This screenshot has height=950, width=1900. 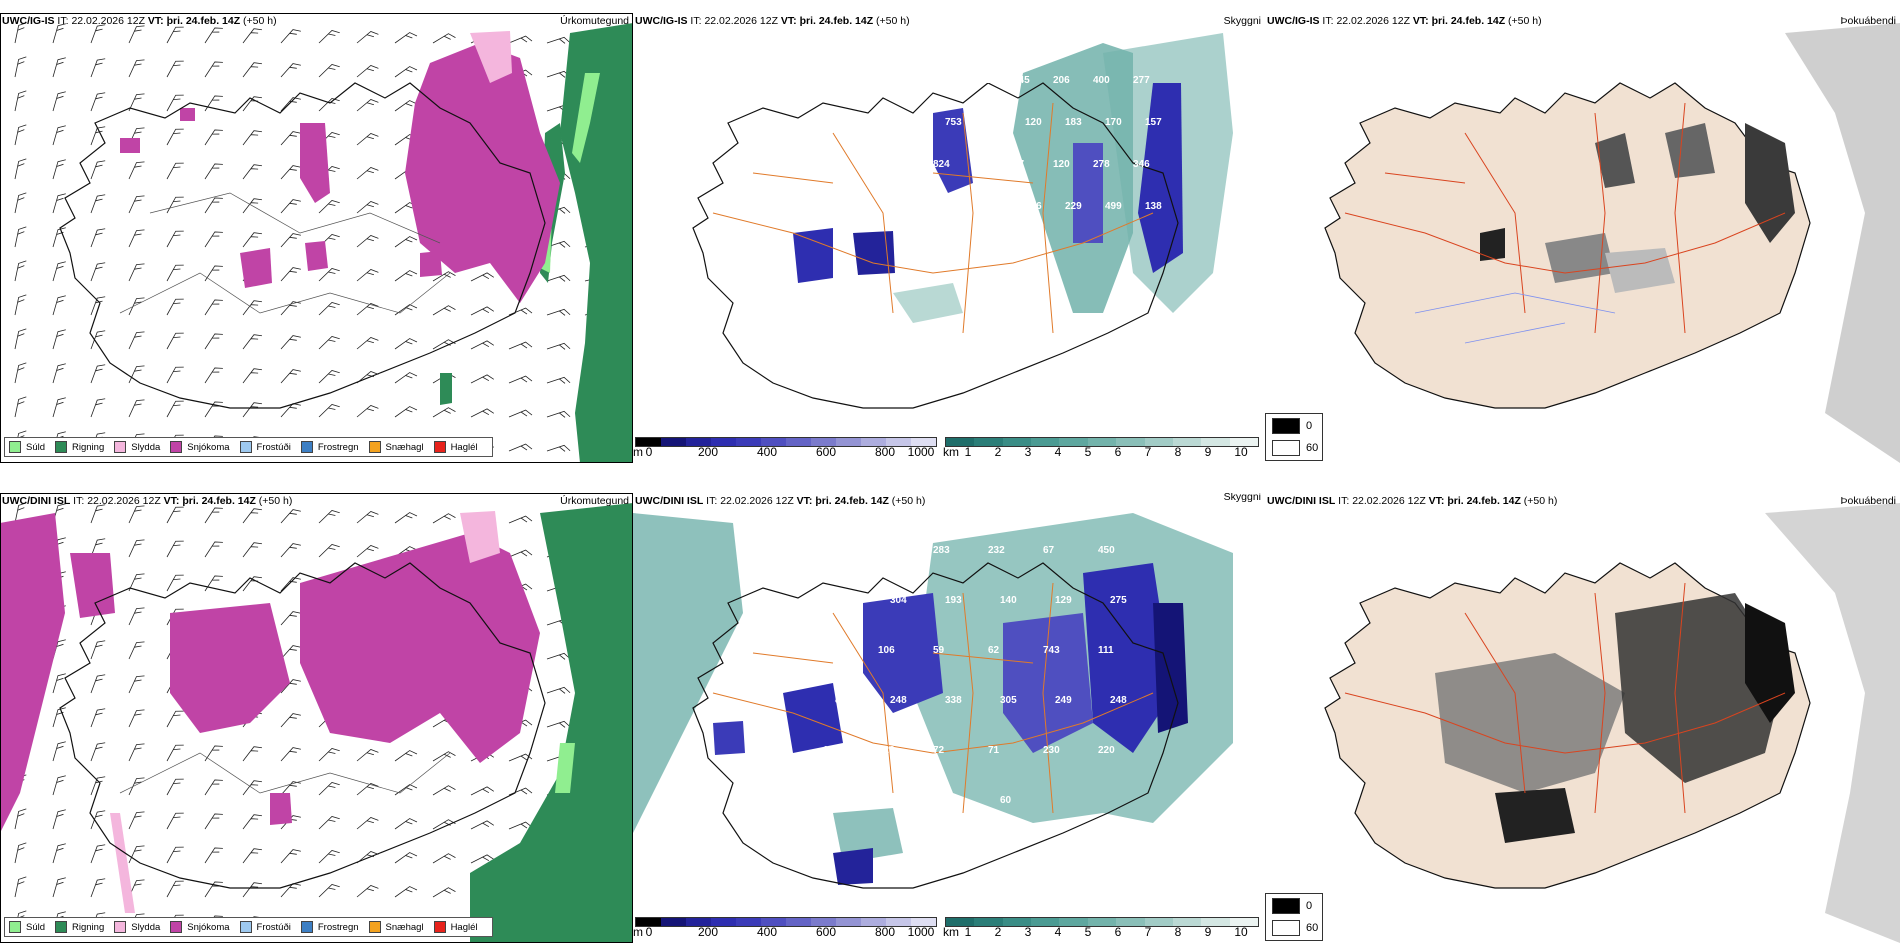 What do you see at coordinates (1019, 164) in the screenshot?
I see `ceiling-value-label: 97` at bounding box center [1019, 164].